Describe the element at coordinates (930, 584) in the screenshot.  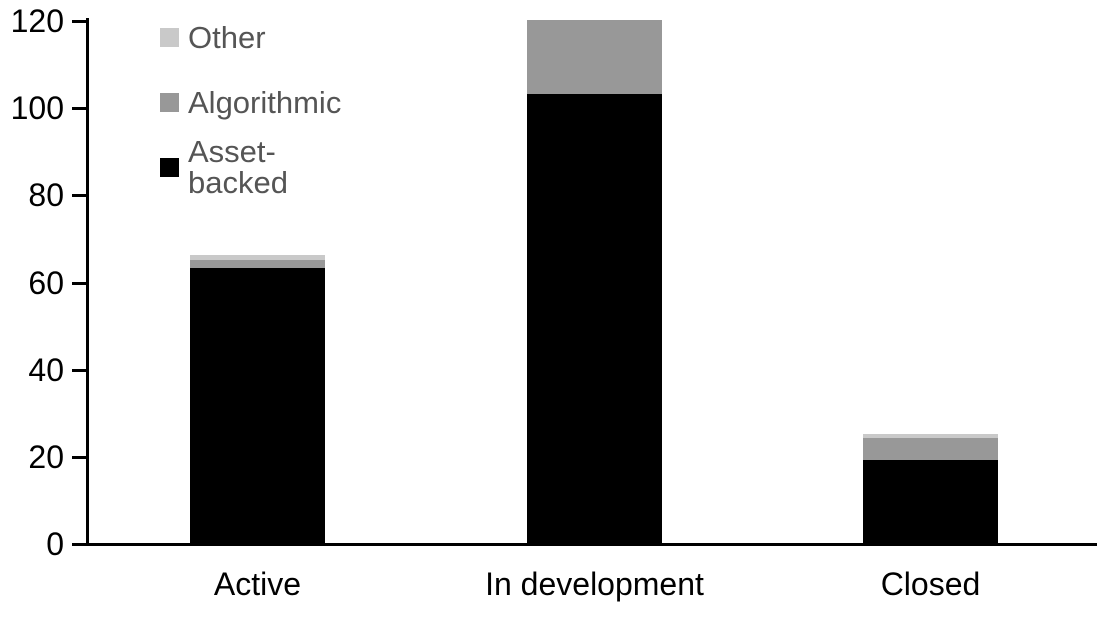
I see `x-axis-category-label-closed: Closed` at that location.